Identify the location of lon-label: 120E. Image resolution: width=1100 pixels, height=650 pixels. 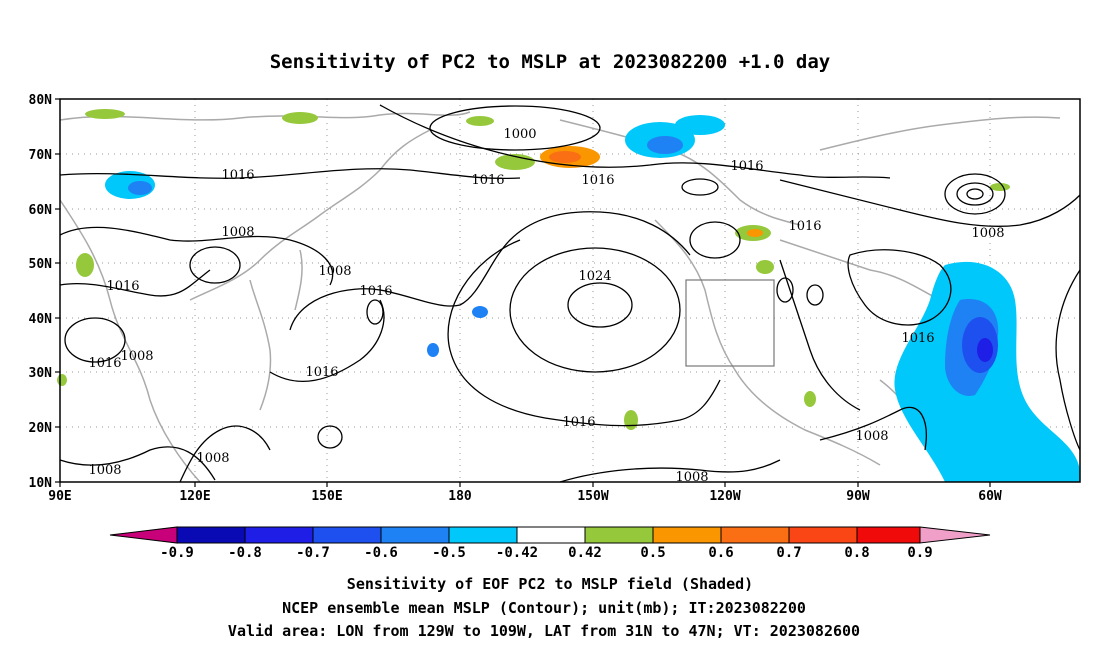
(194, 496).